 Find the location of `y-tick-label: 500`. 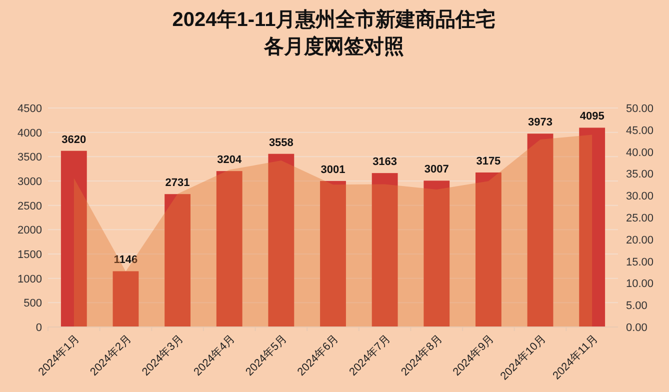

y-tick-label: 500 is located at coordinates (33, 304).